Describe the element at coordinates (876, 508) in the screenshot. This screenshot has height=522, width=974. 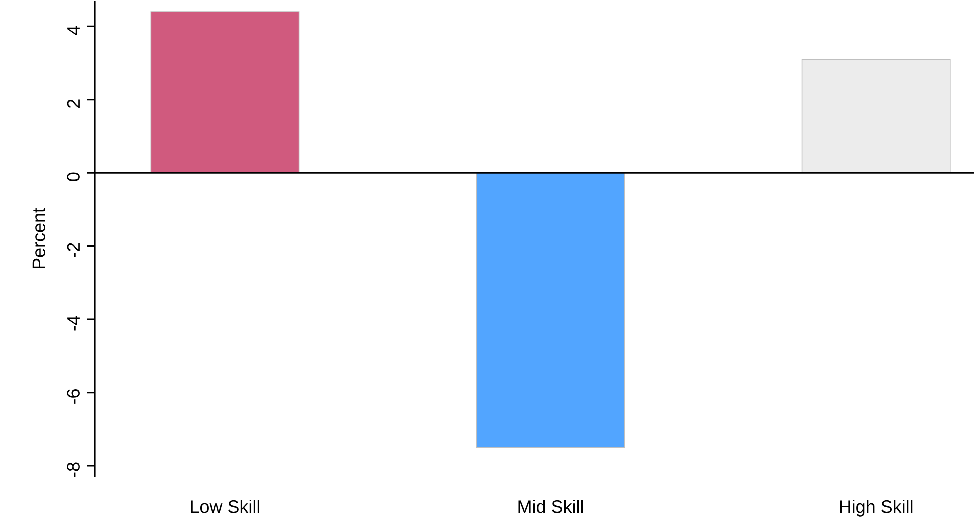
I see `x-tick-label: High Skill` at that location.